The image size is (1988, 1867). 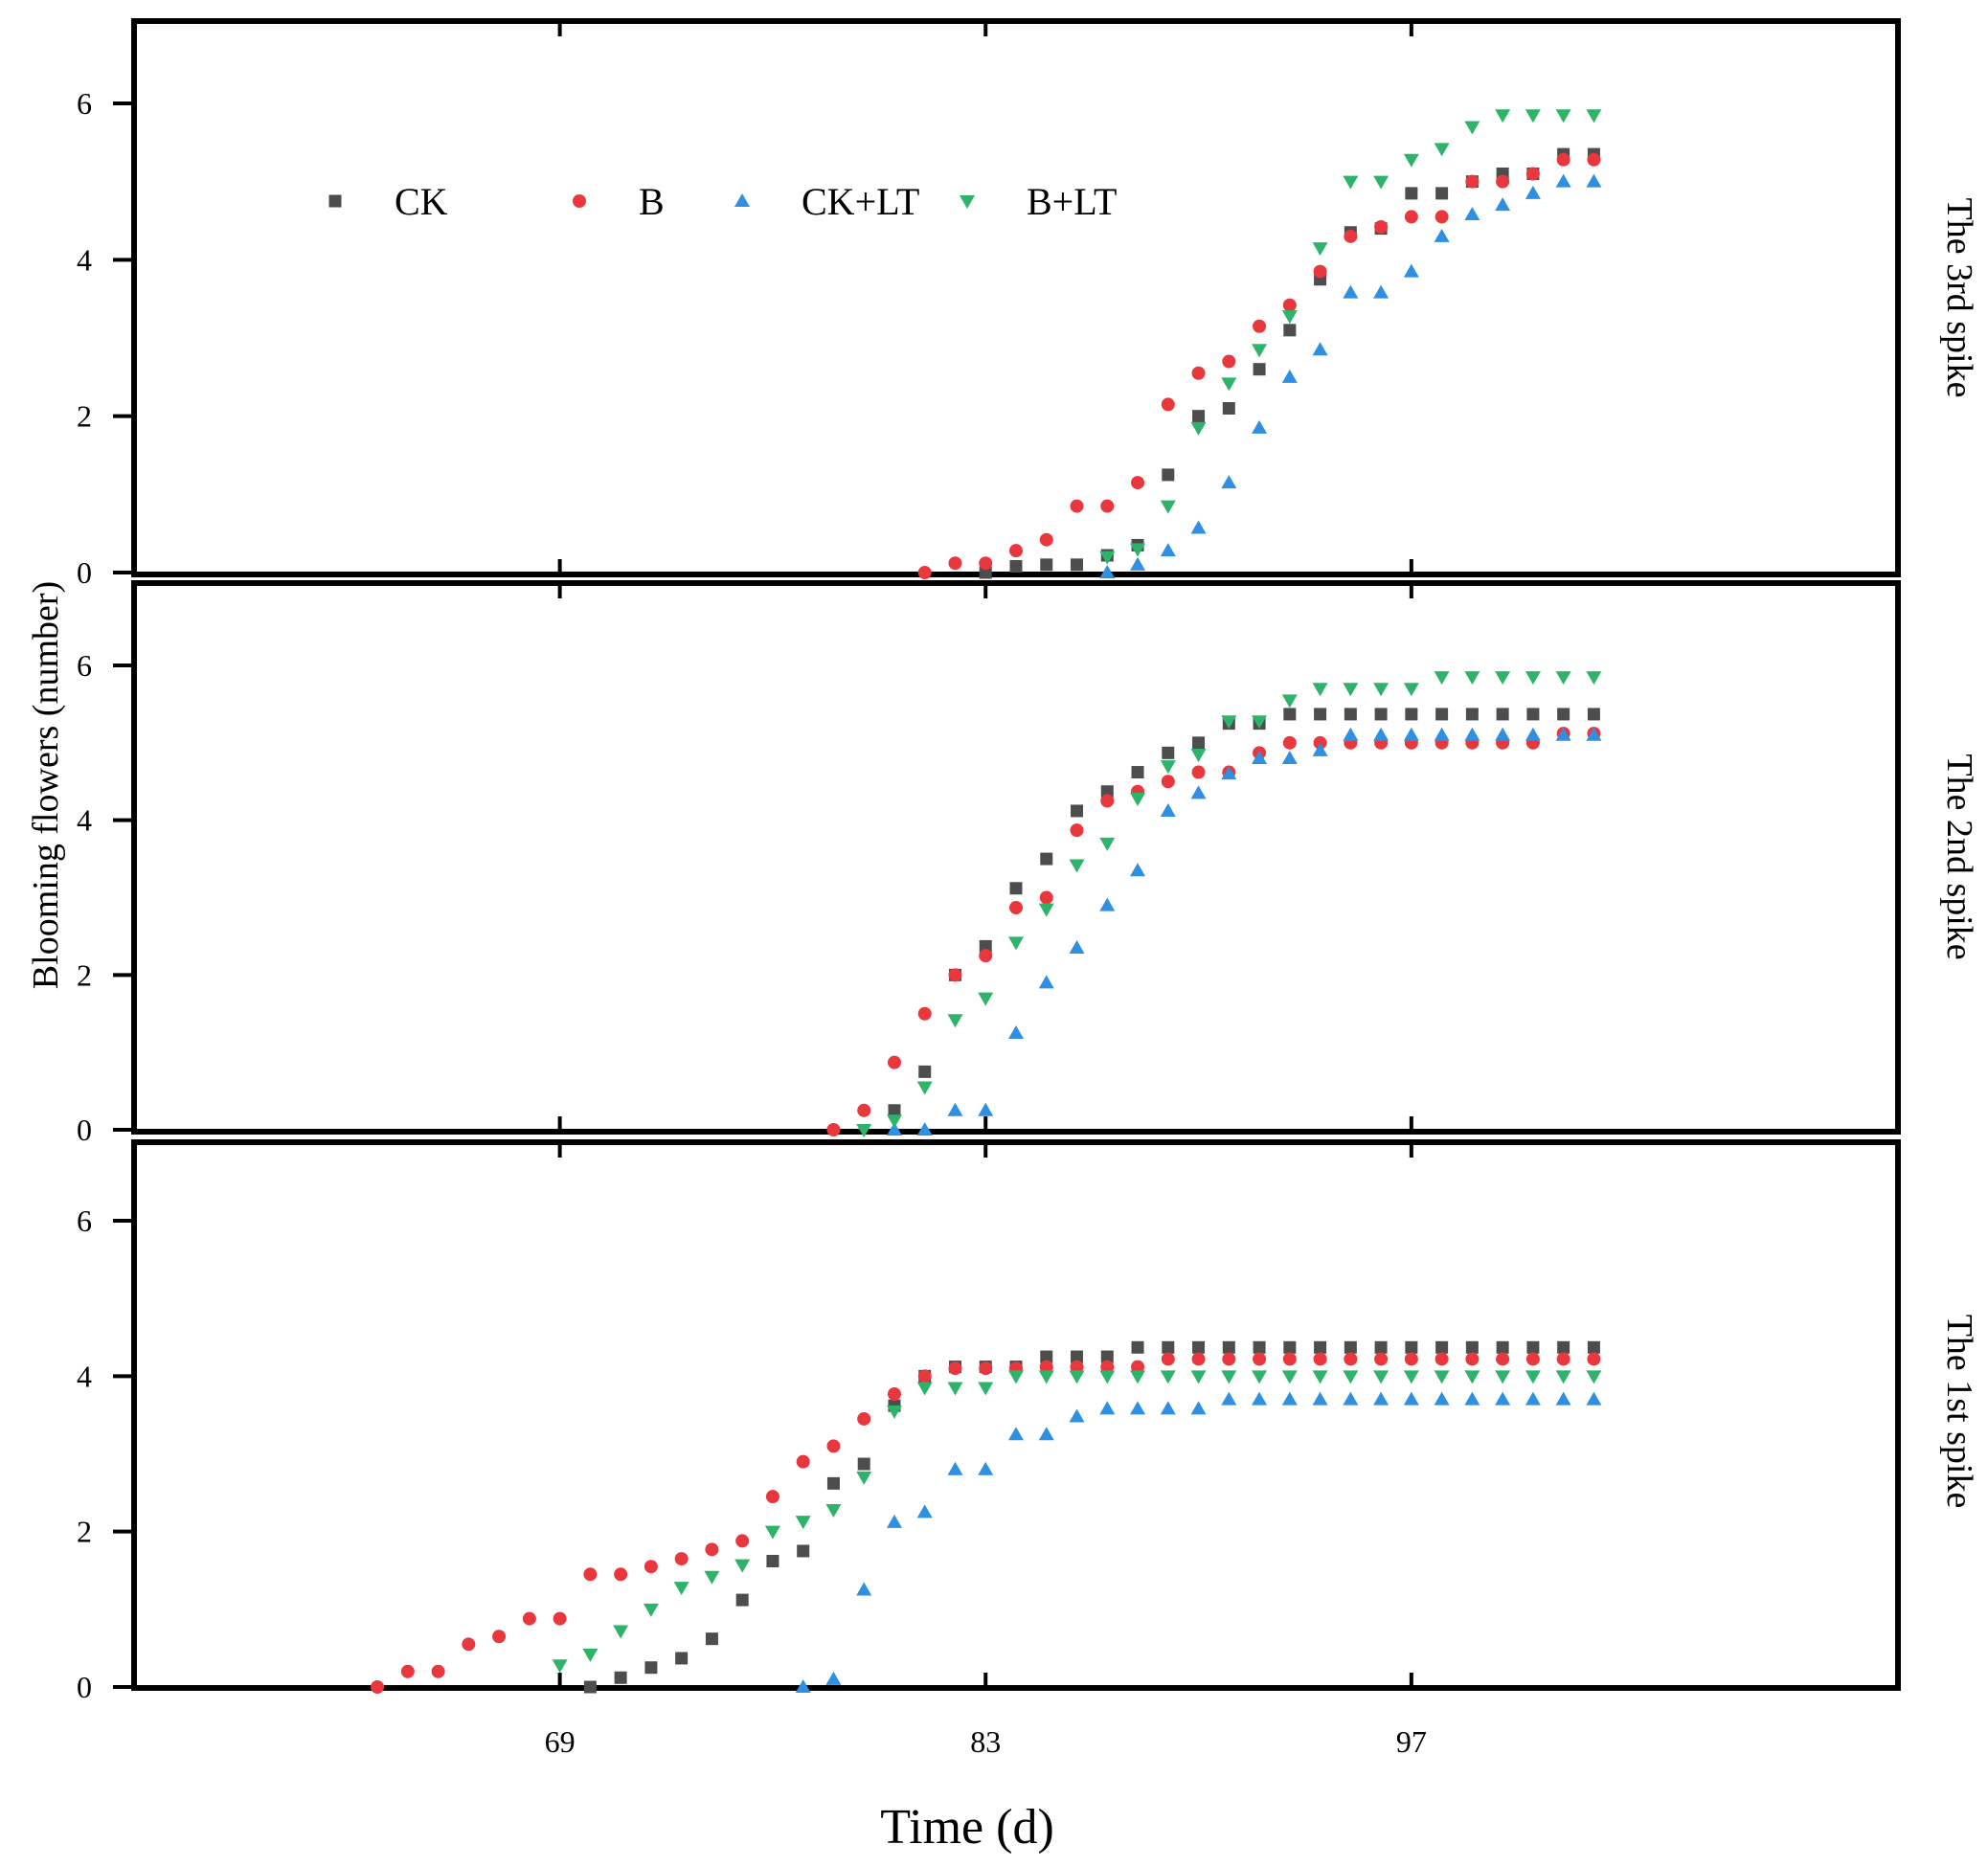 What do you see at coordinates (860, 201) in the screenshot?
I see `legend-label: CK+LT` at bounding box center [860, 201].